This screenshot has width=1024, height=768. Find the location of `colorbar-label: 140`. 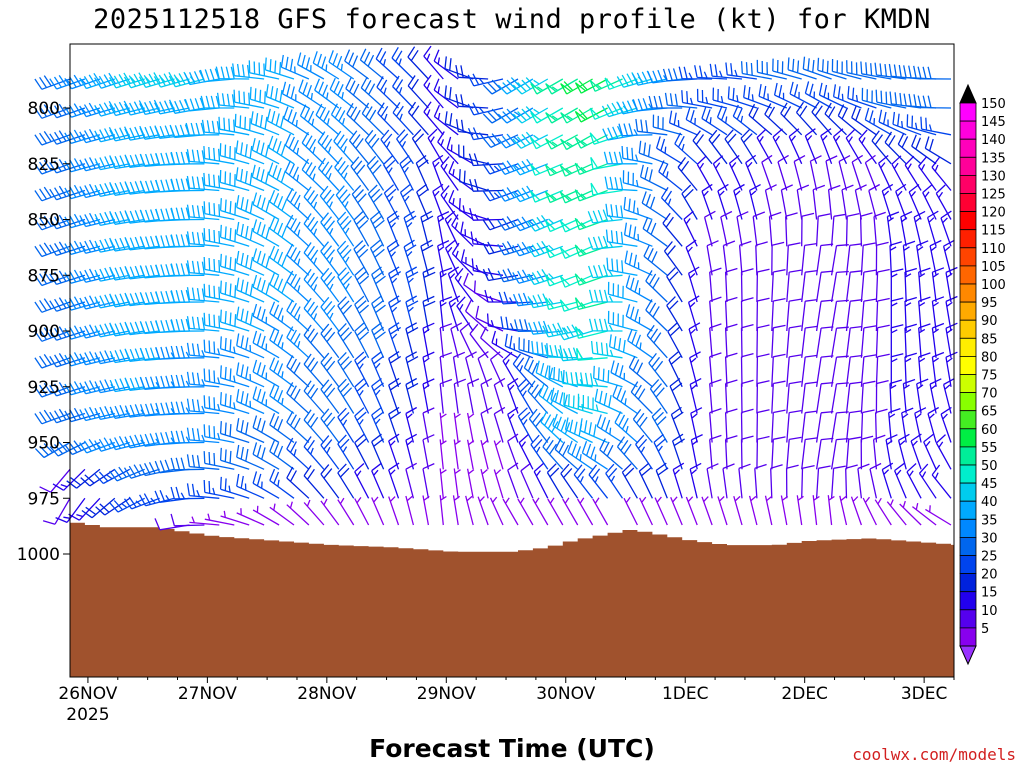

colorbar-label: 140 is located at coordinates (993, 140).